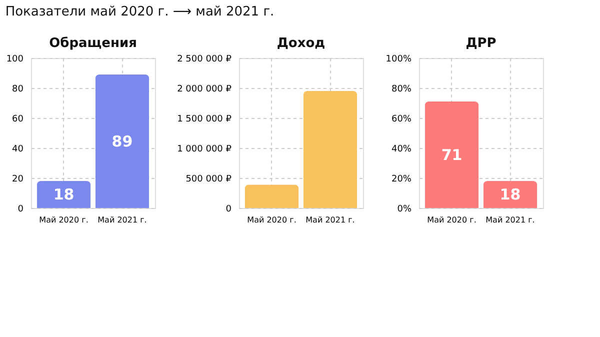  What do you see at coordinates (451, 155) in the screenshot?
I see `data-label: 71` at bounding box center [451, 155].